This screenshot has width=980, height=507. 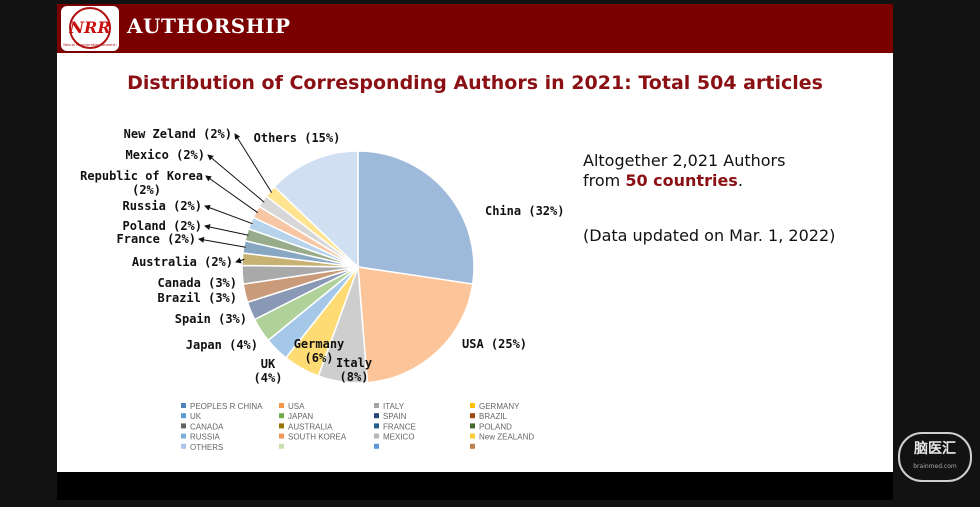 What do you see at coordinates (141, 183) in the screenshot?
I see `pie-label-south-korea: Republic of Korea (2%)` at bounding box center [141, 183].